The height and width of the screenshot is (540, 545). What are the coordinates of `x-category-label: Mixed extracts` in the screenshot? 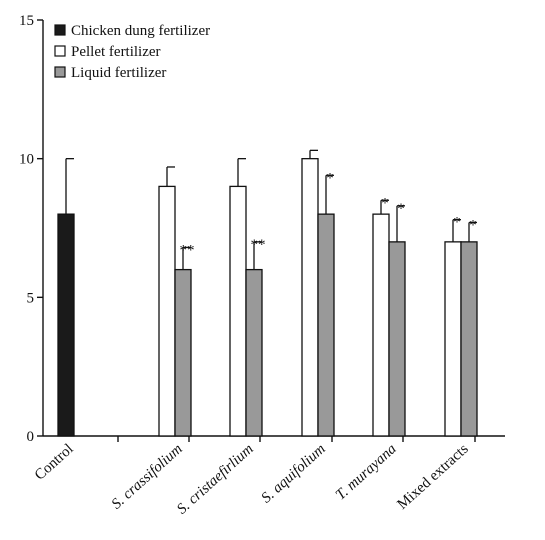 It's located at (432, 477).